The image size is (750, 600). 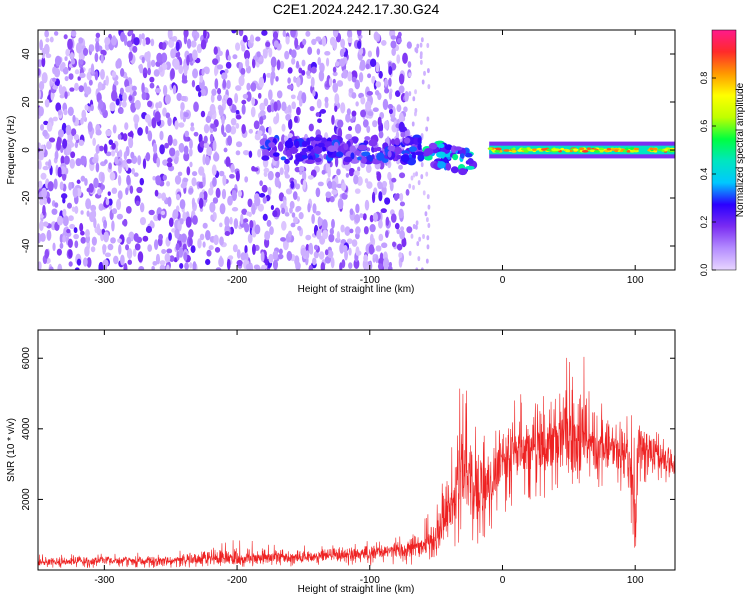 What do you see at coordinates (26, 499) in the screenshot?
I see `snr-y-tick-label: 2000` at bounding box center [26, 499].